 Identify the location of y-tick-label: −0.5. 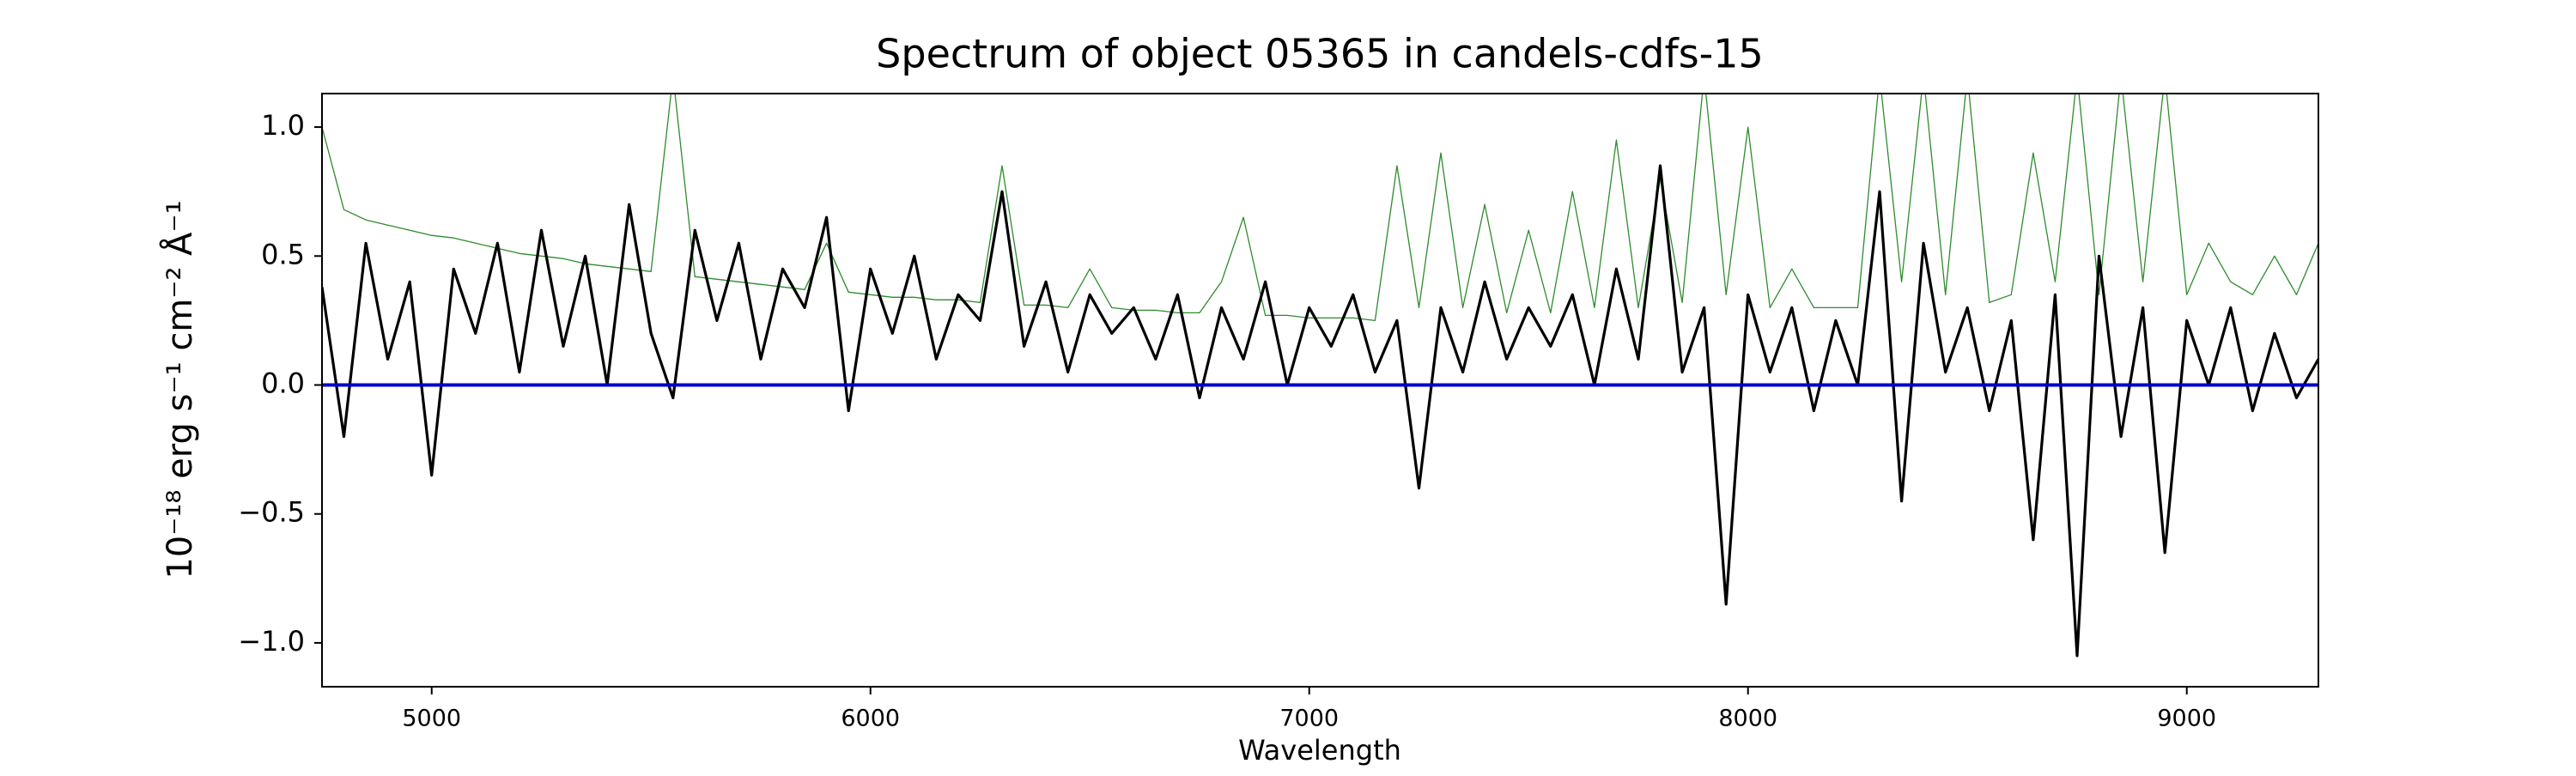
(271, 513).